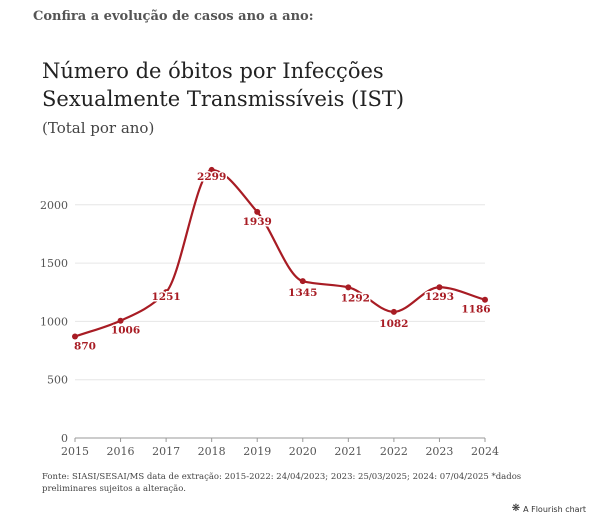  I want to click on y-tick-label: 1000, so click(54, 321).